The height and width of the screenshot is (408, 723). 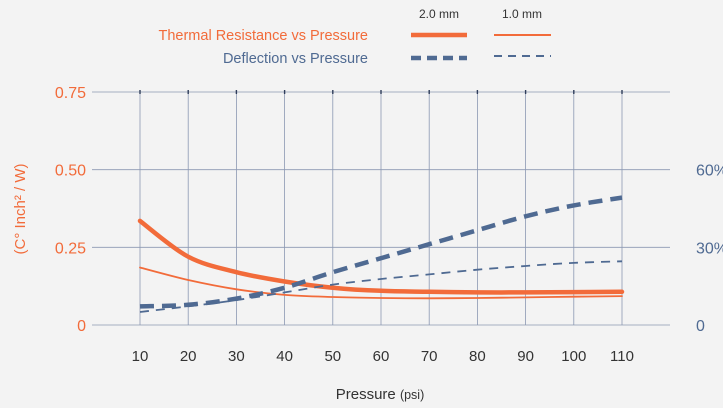 I want to click on x-tick-label: 10, so click(x=140, y=356).